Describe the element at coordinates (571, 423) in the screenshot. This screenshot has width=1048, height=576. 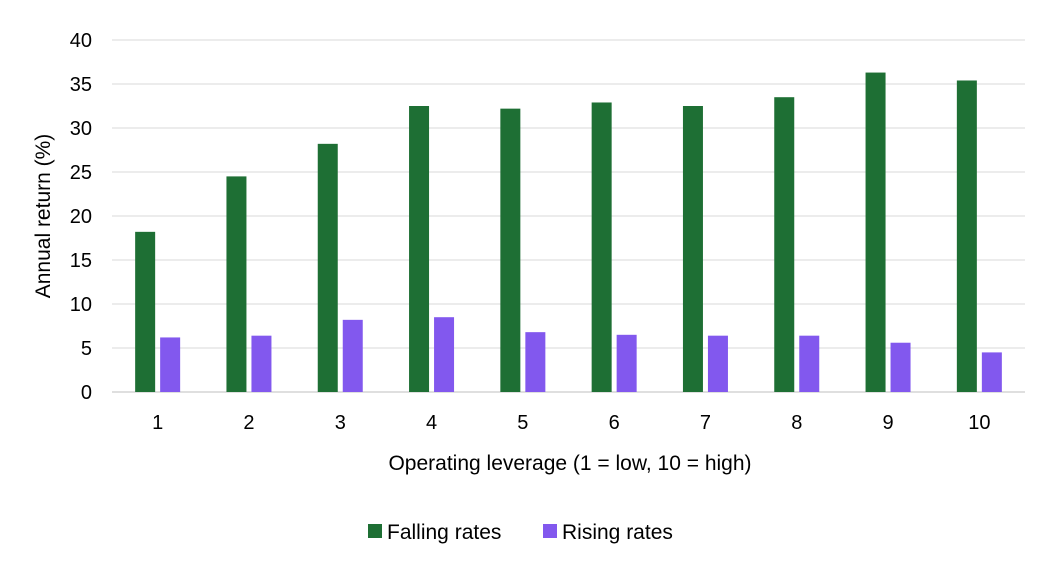
I see `x-axis-ticks: 1 2 3 4 5 6 7 8 9 10` at that location.